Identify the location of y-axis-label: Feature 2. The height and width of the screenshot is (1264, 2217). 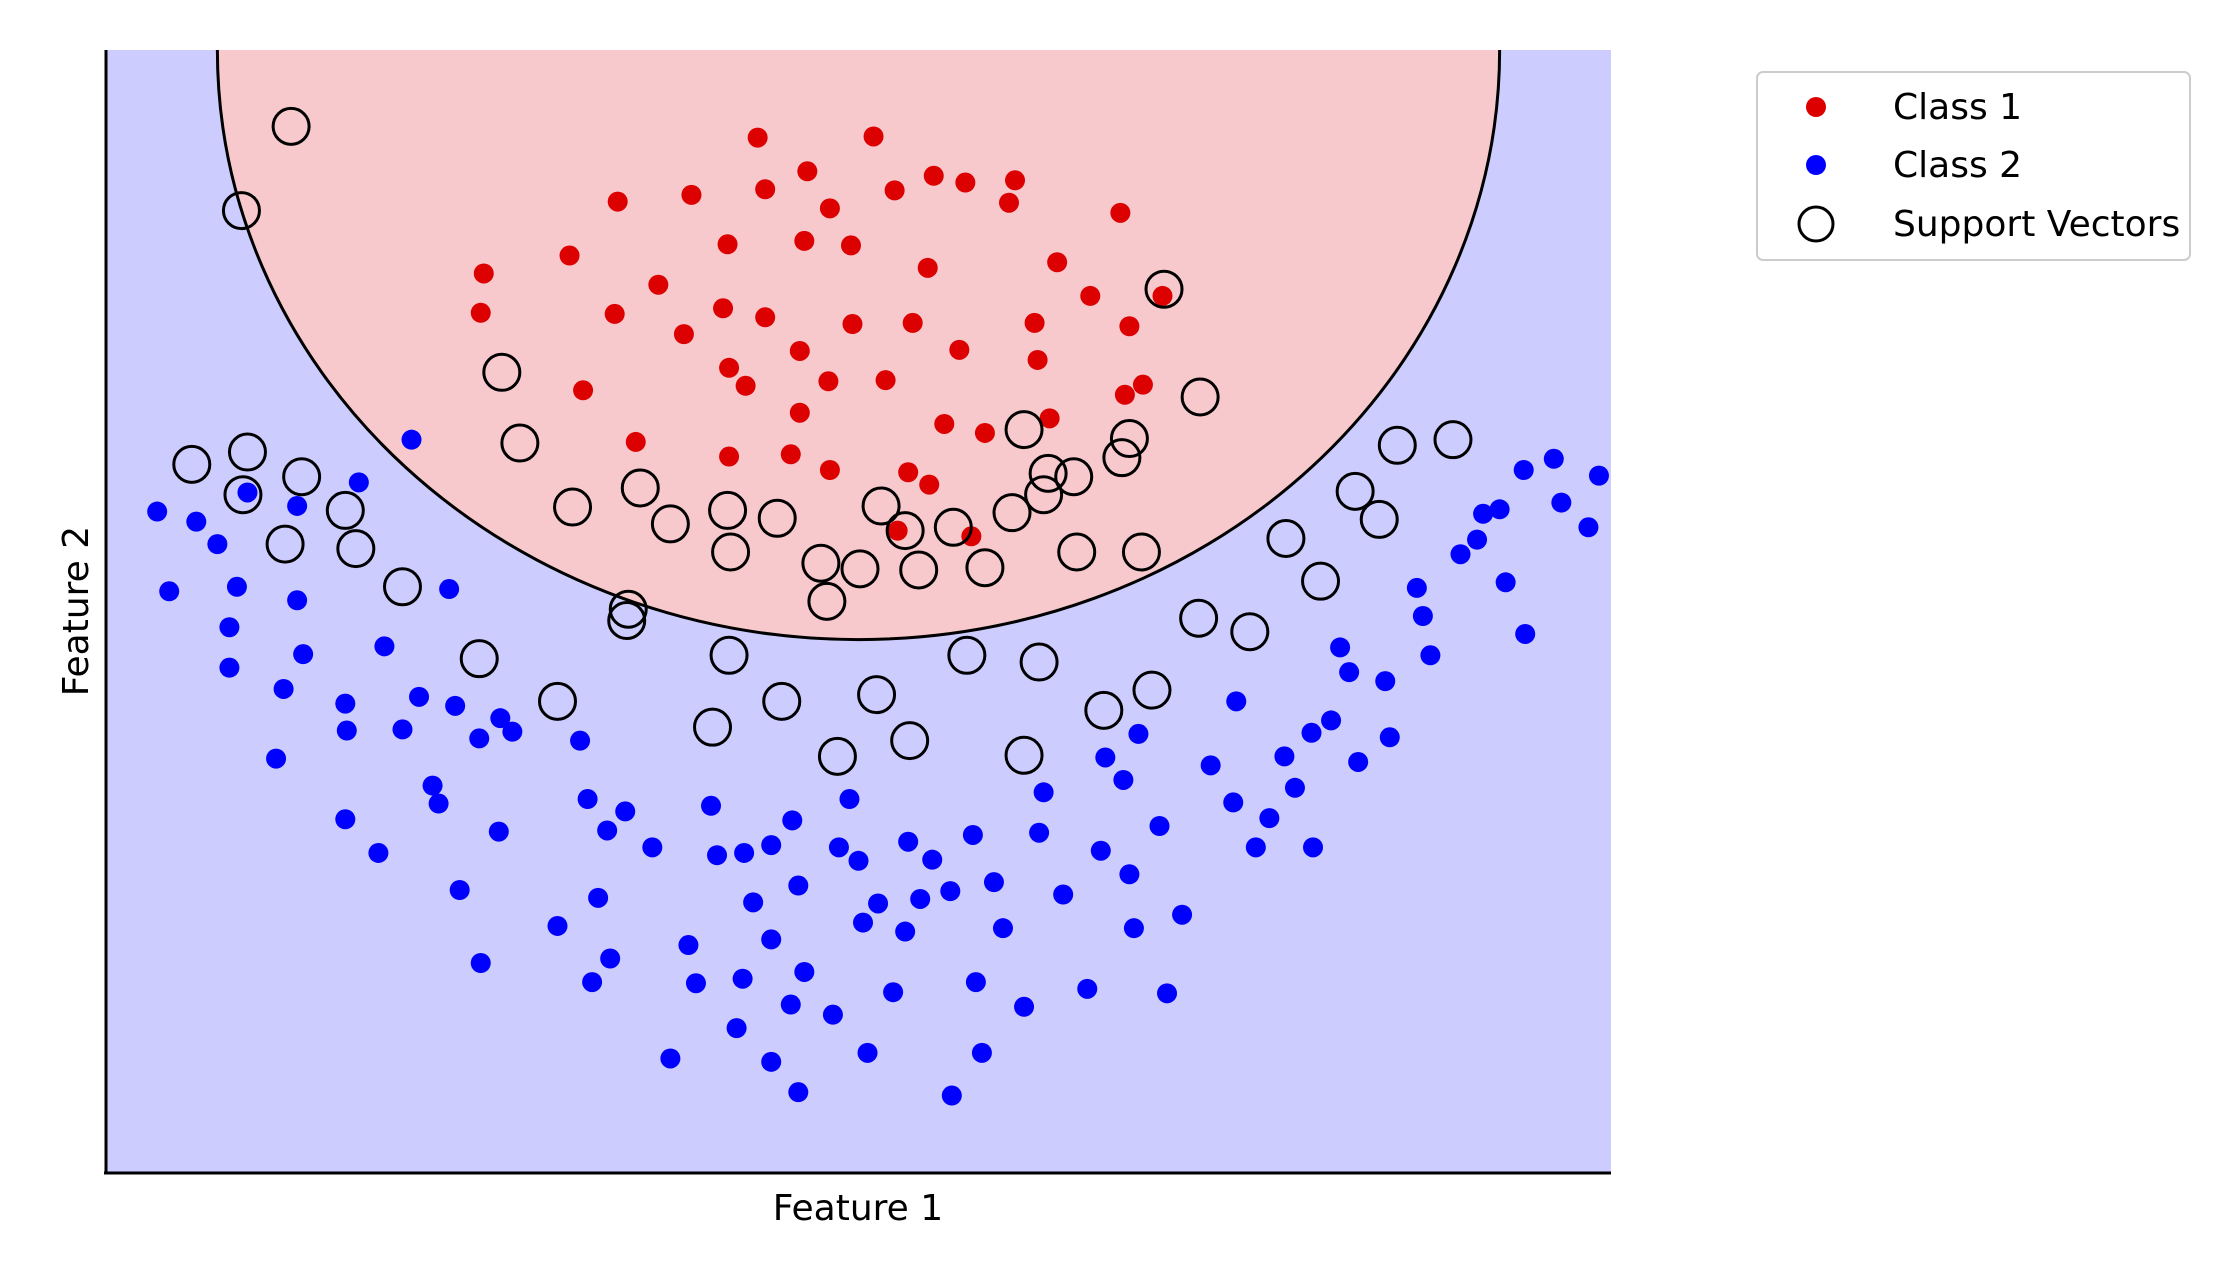
(76, 611).